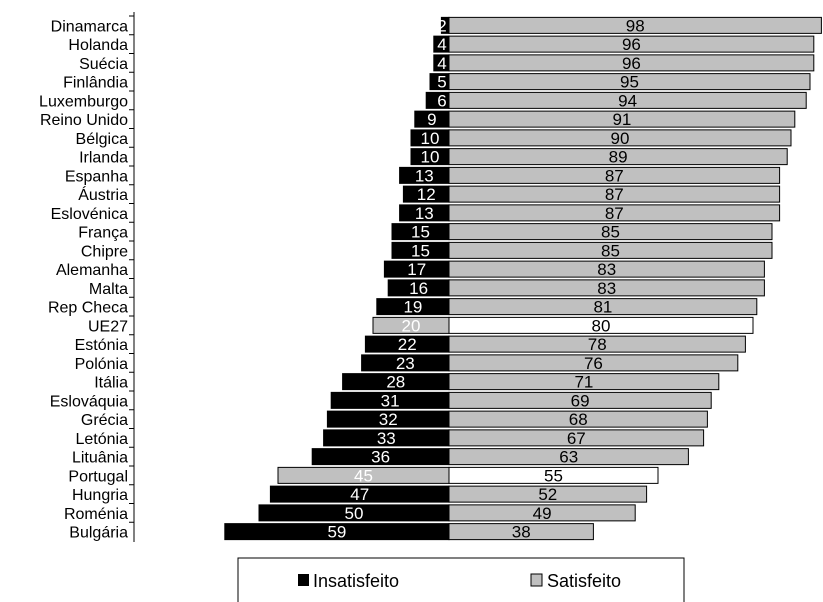  Describe the element at coordinates (100, 495) in the screenshot. I see `category-label-hungria: Hungria` at that location.